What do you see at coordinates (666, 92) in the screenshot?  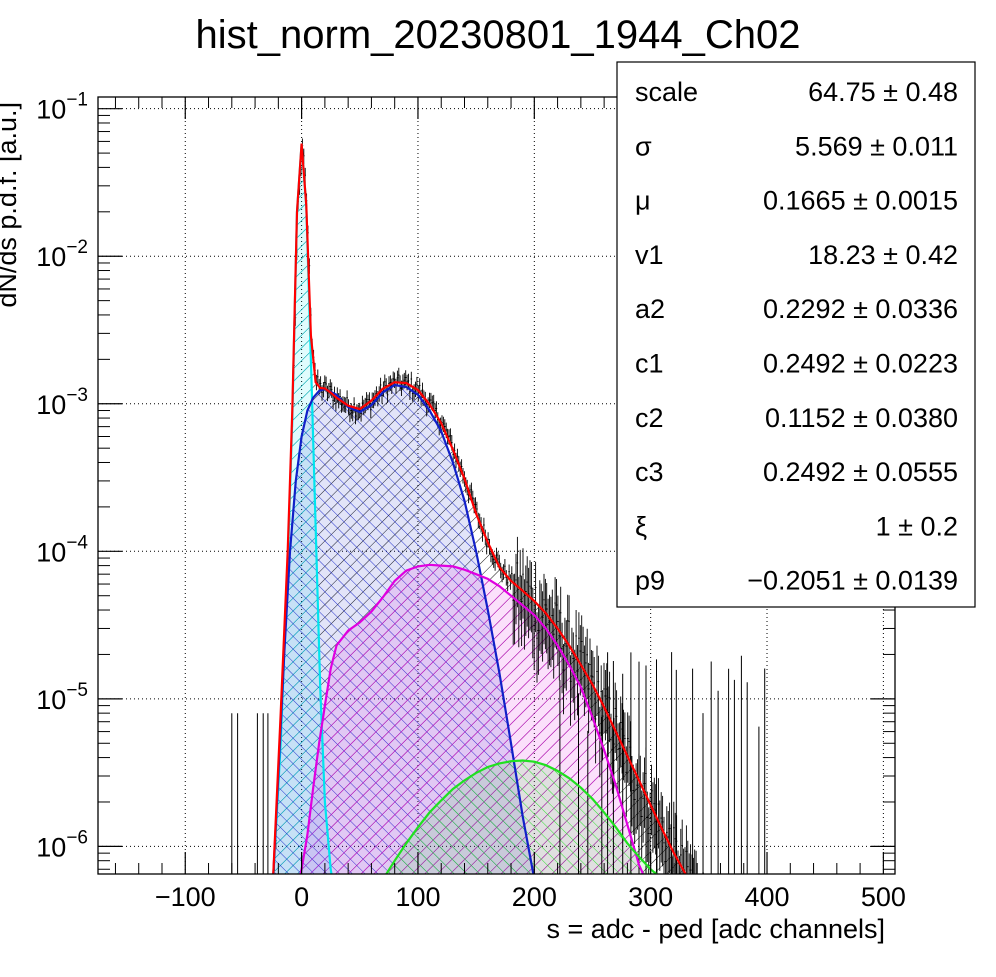 I see `stat-name: scale` at bounding box center [666, 92].